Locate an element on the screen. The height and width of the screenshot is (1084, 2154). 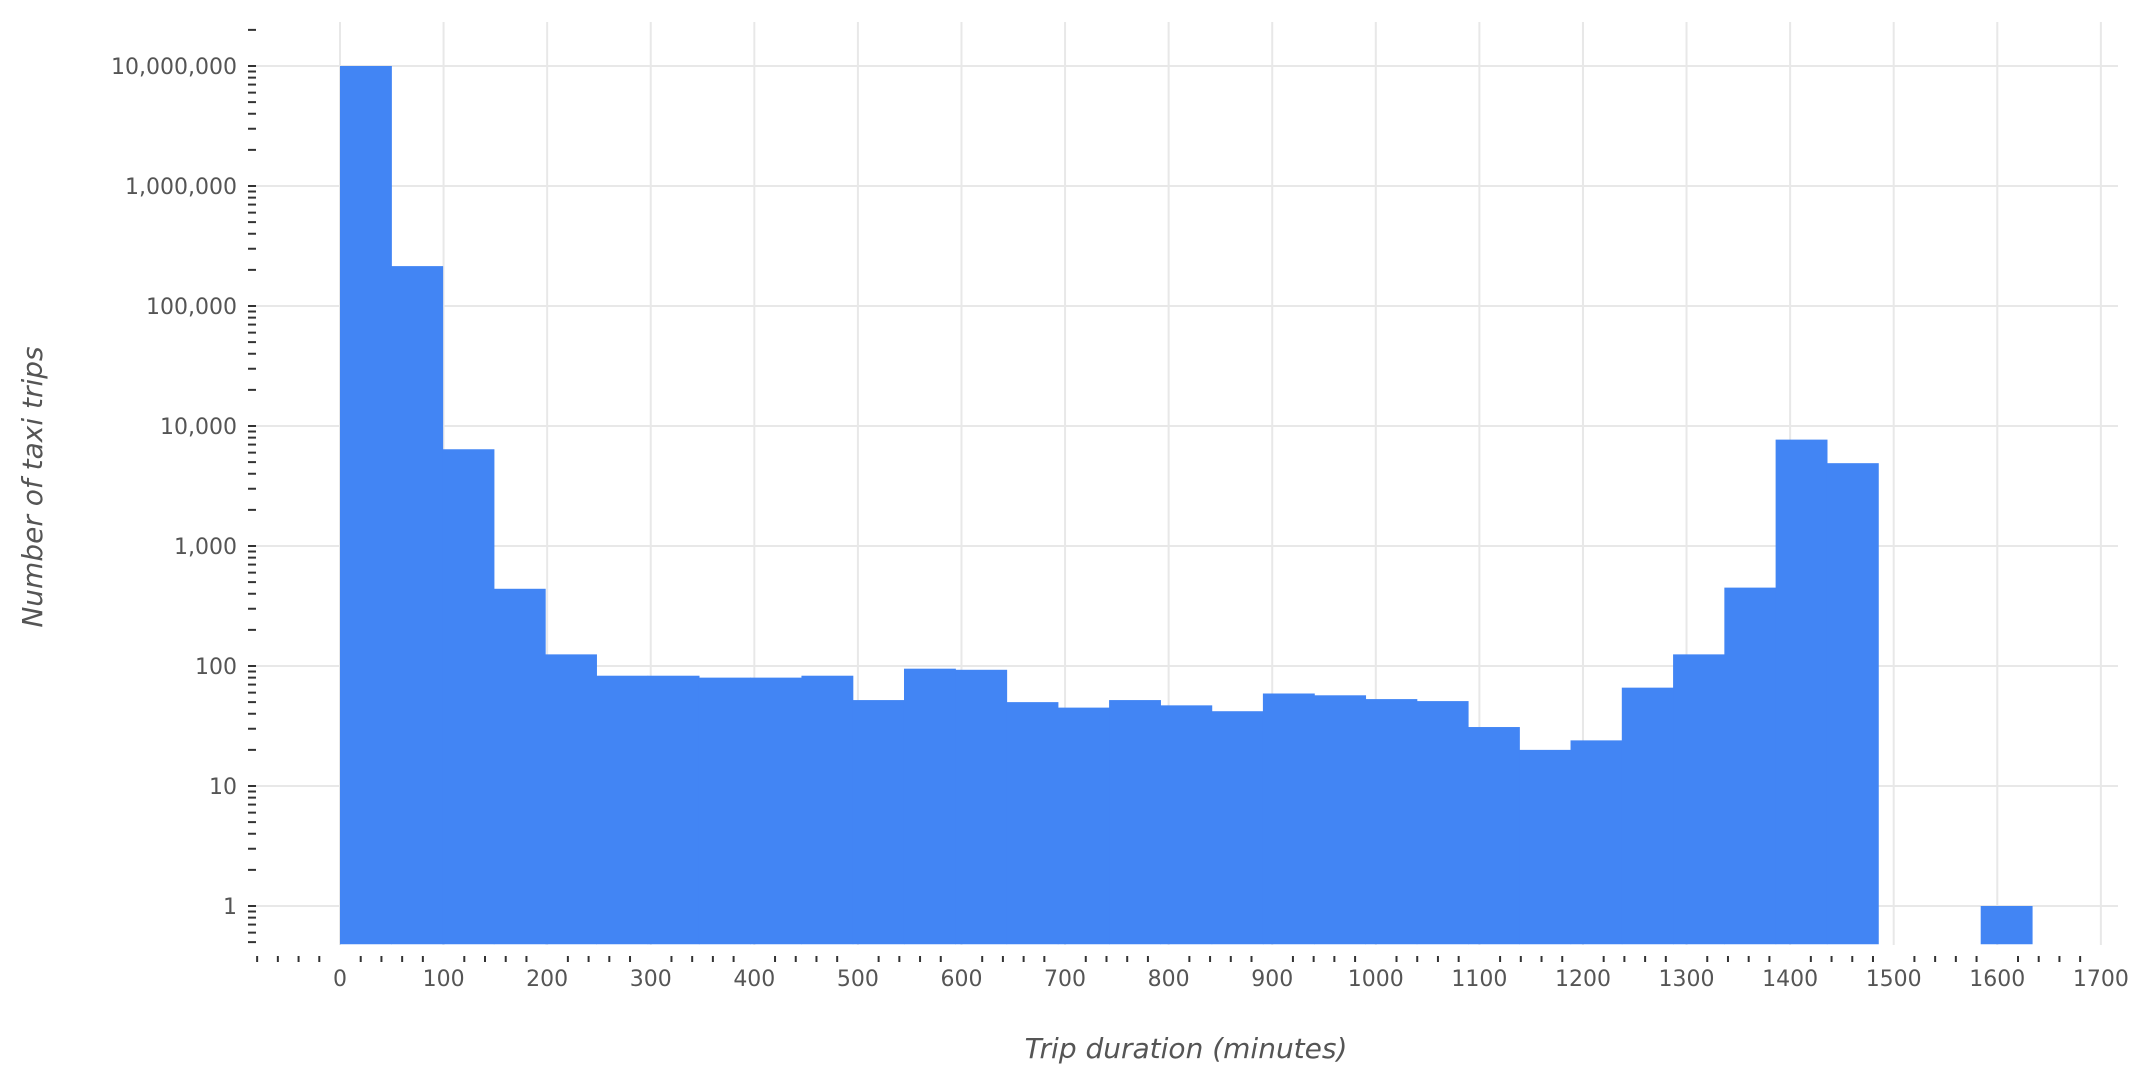
y-tick-label: 10 is located at coordinates (223, 787).